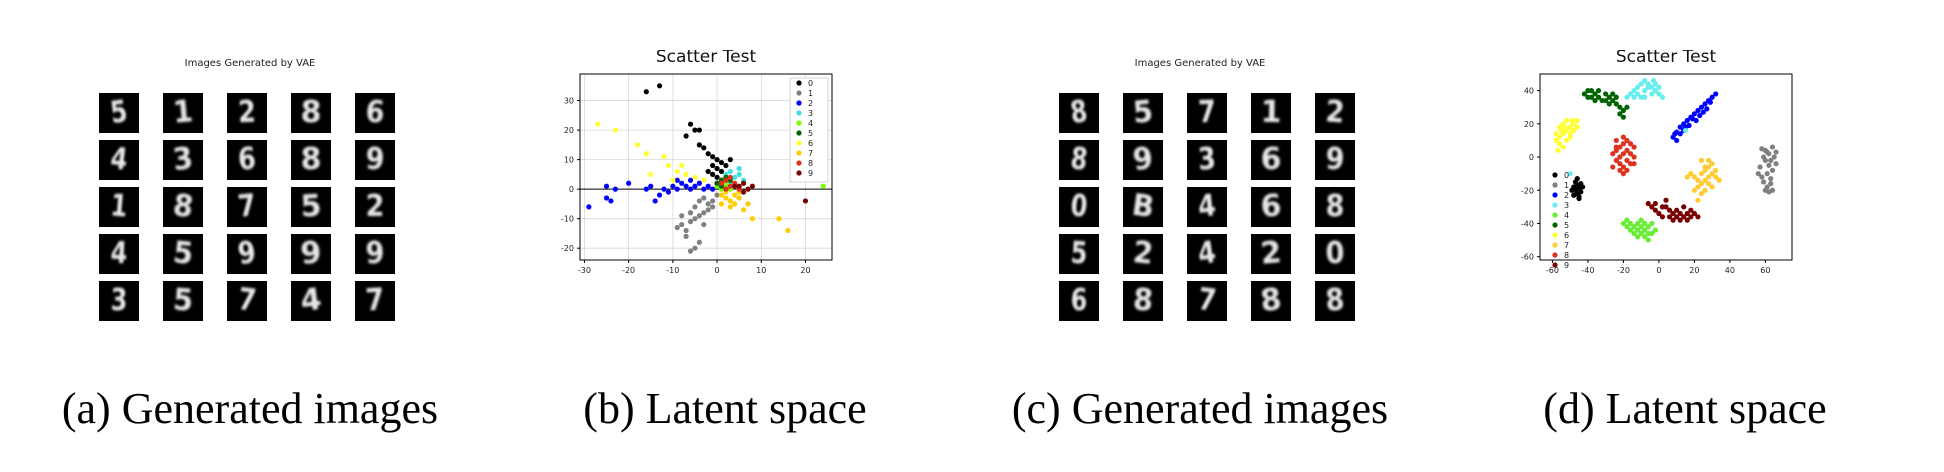  I want to click on y-tick-label: -20, so click(567, 248).